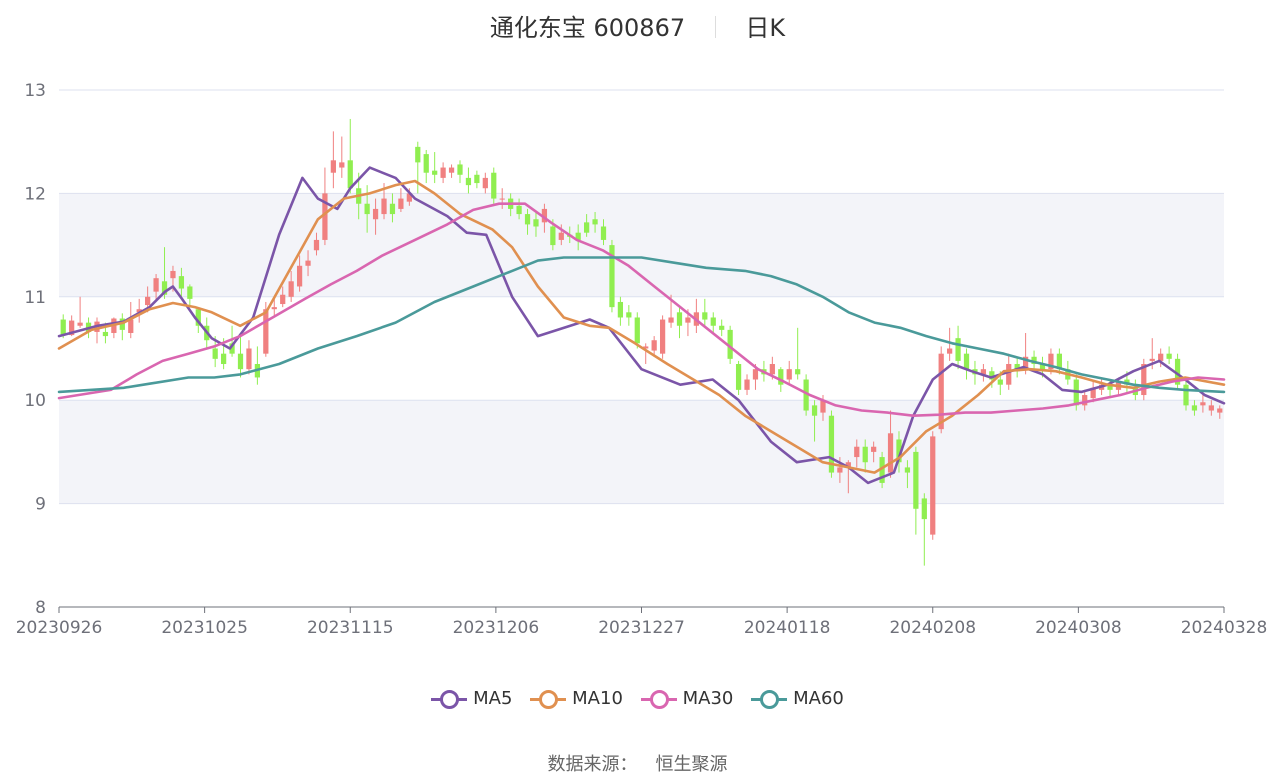  Describe the element at coordinates (691, 764) in the screenshot. I see `source-value: 恒生聚源` at that location.